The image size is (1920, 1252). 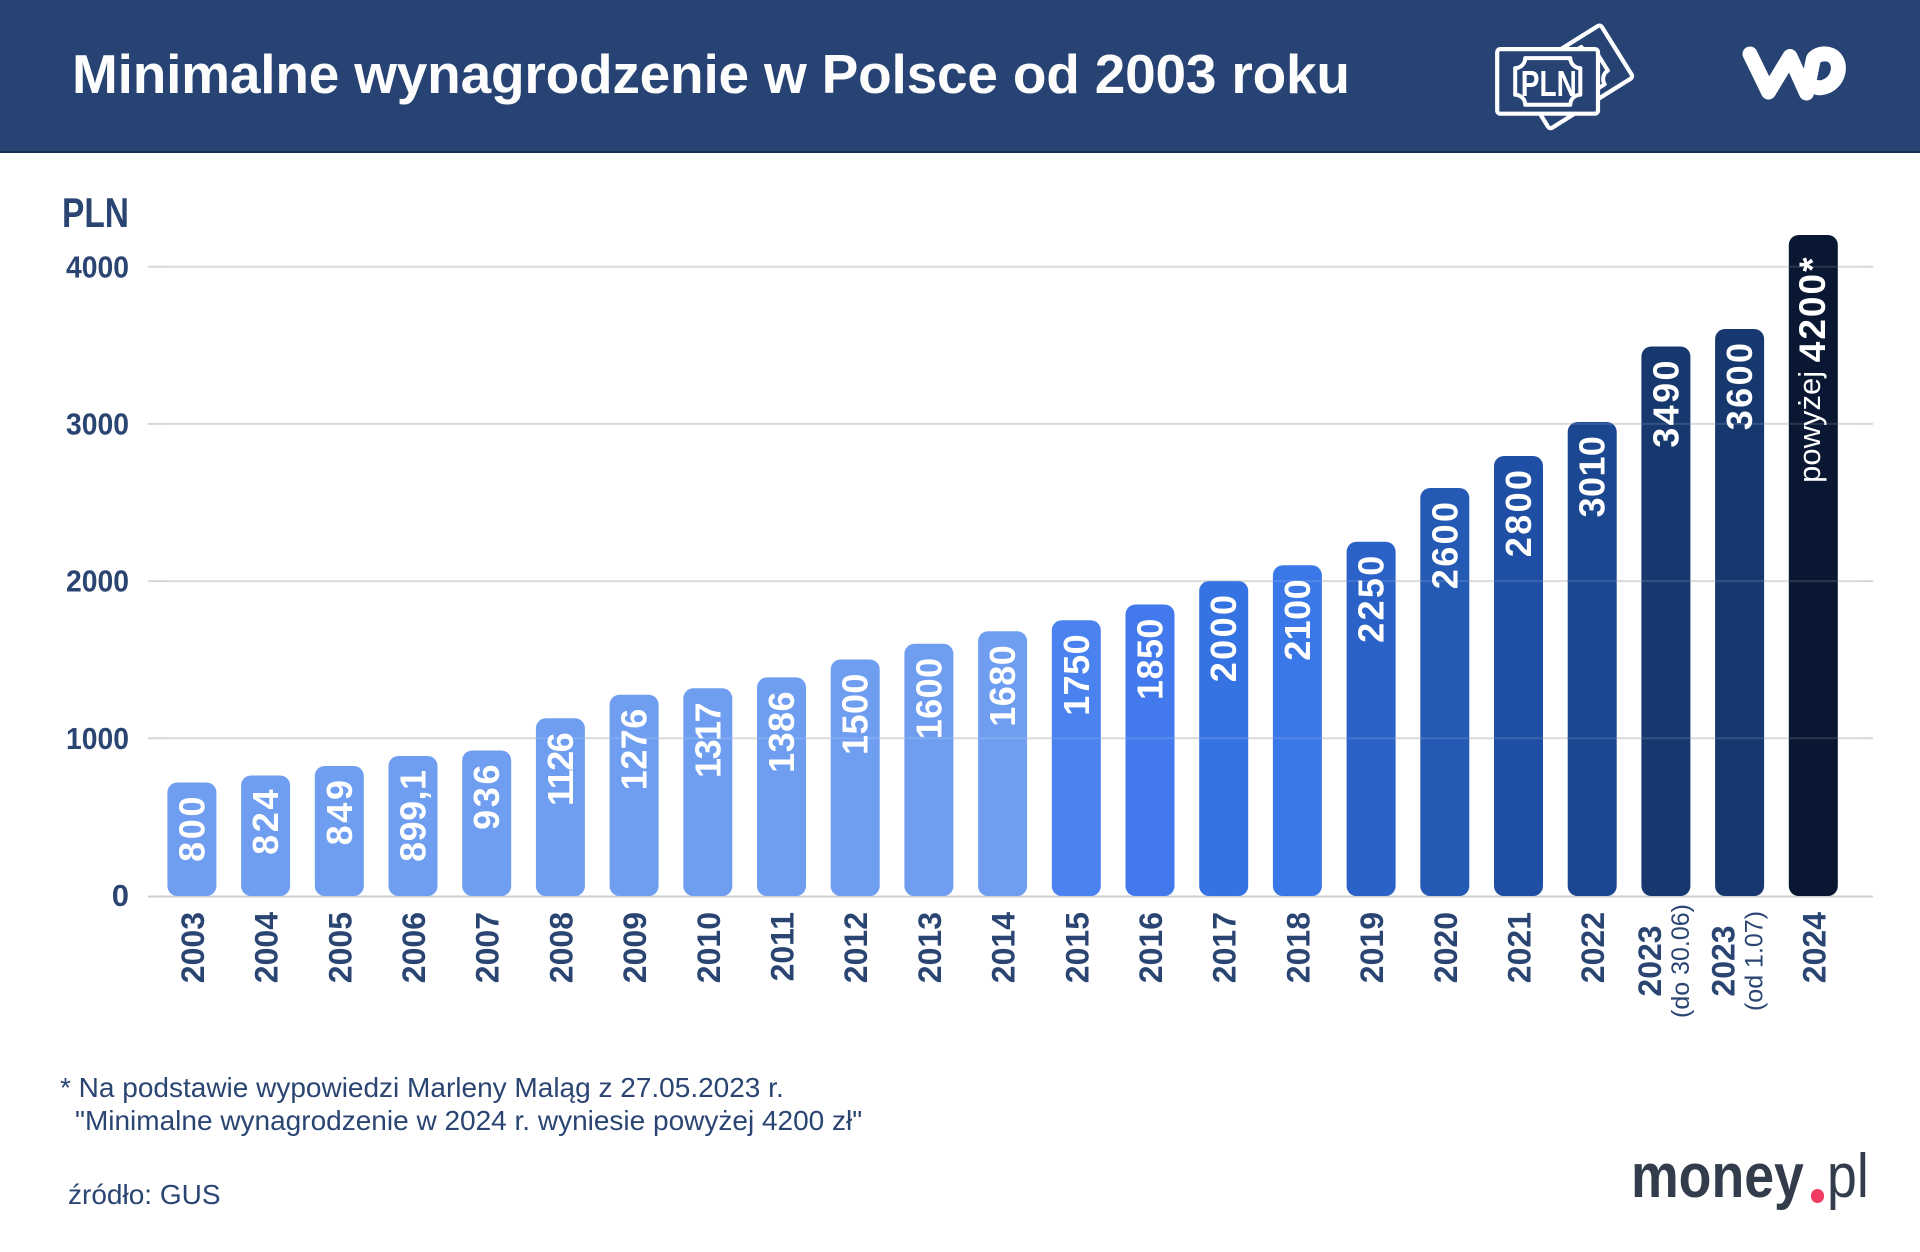 I want to click on svg-text: 1386, so click(x=781, y=732).